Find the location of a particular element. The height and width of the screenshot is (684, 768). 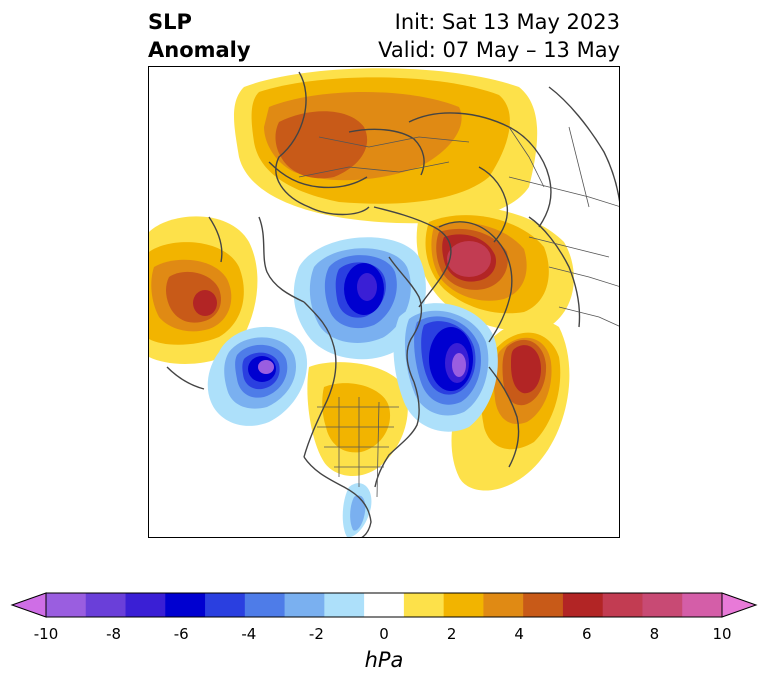

colorbar-tick-label: -2 is located at coordinates (316, 634).